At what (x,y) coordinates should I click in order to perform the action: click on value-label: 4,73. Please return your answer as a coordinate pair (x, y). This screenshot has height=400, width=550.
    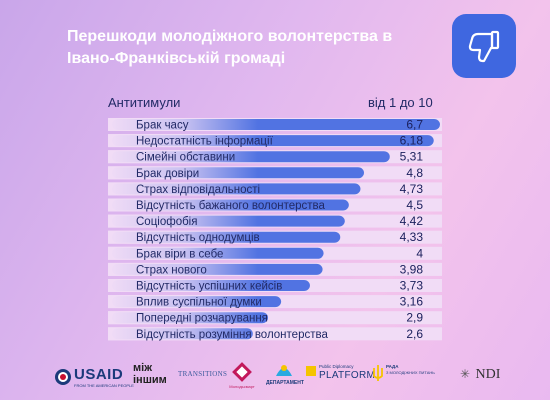
    Looking at the image, I should click on (412, 189).